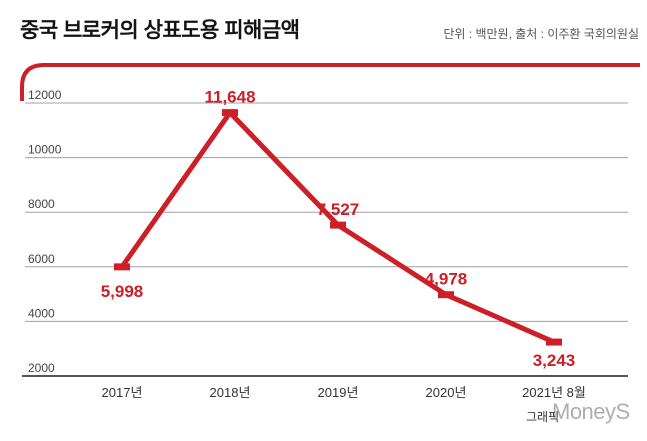 The height and width of the screenshot is (441, 647). I want to click on graphic-credit: 그래픽, so click(543, 417).